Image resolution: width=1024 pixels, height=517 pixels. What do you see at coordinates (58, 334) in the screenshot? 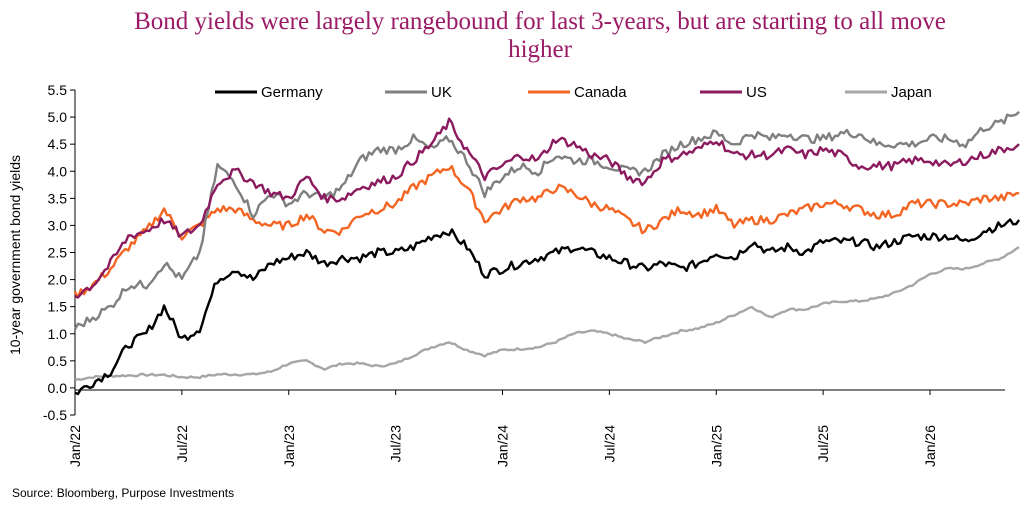
I see `y-tick-label: 1.0` at bounding box center [58, 334].